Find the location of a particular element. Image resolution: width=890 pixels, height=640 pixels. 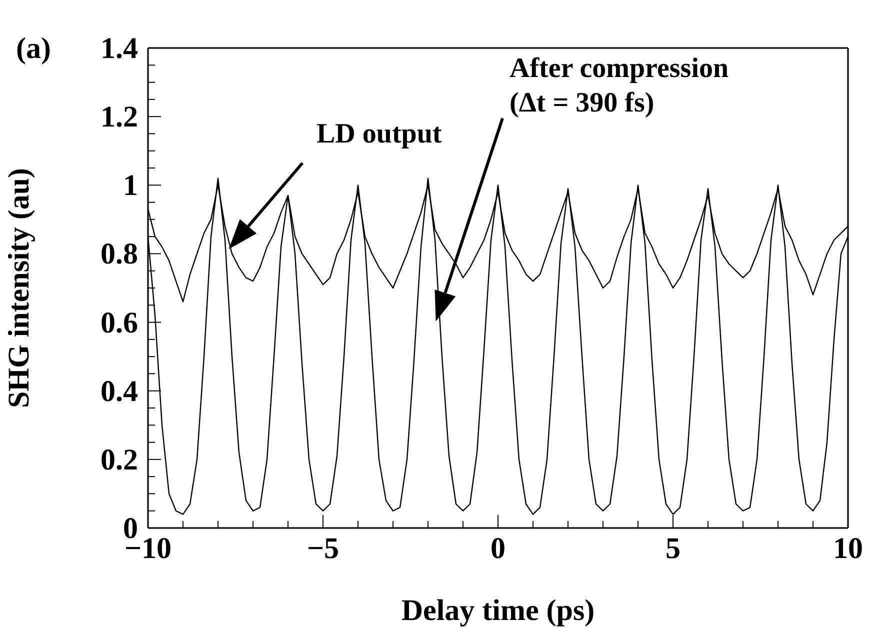

x-tick-label: 0 is located at coordinates (498, 548).